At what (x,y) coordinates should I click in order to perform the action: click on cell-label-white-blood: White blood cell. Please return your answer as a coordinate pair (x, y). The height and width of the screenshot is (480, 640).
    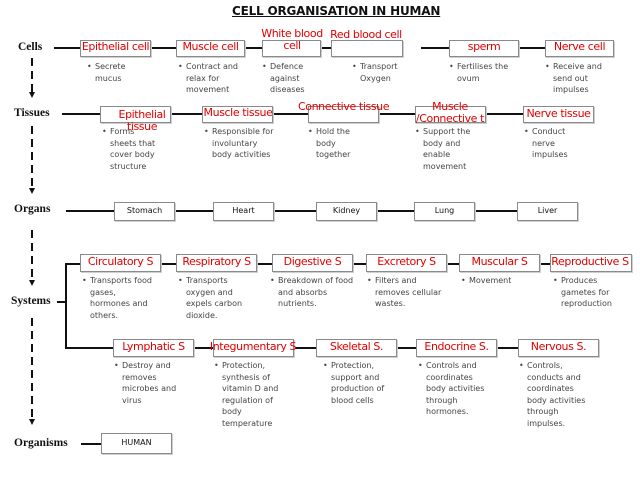
    Looking at the image, I should click on (292, 39).